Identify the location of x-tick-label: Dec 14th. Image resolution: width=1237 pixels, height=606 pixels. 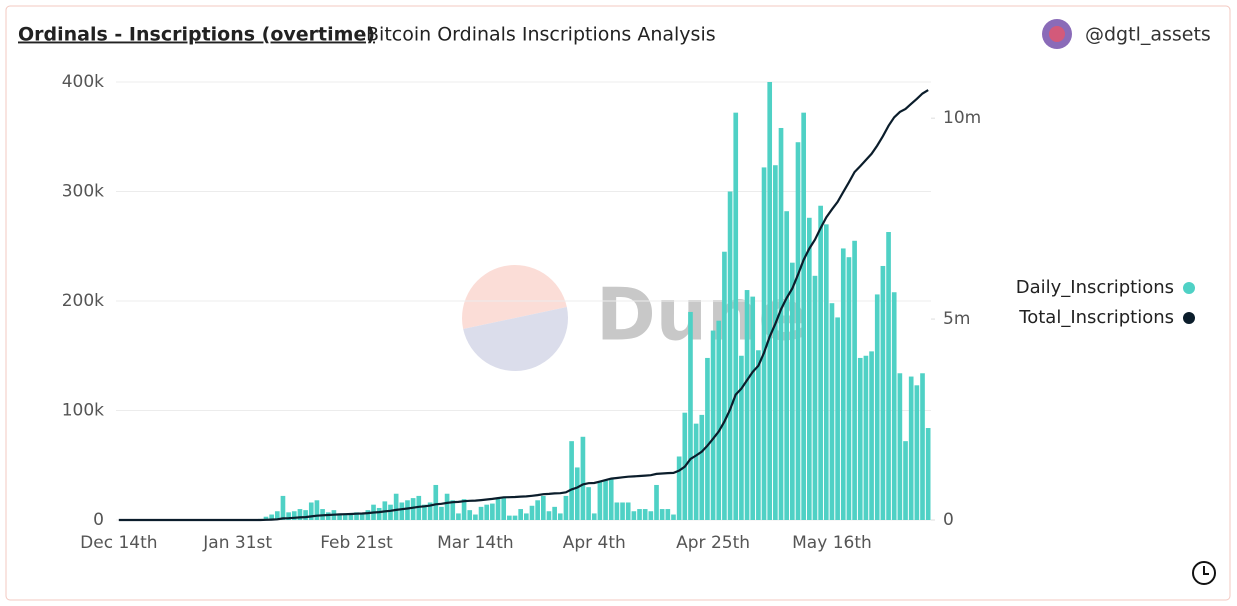
(118, 543).